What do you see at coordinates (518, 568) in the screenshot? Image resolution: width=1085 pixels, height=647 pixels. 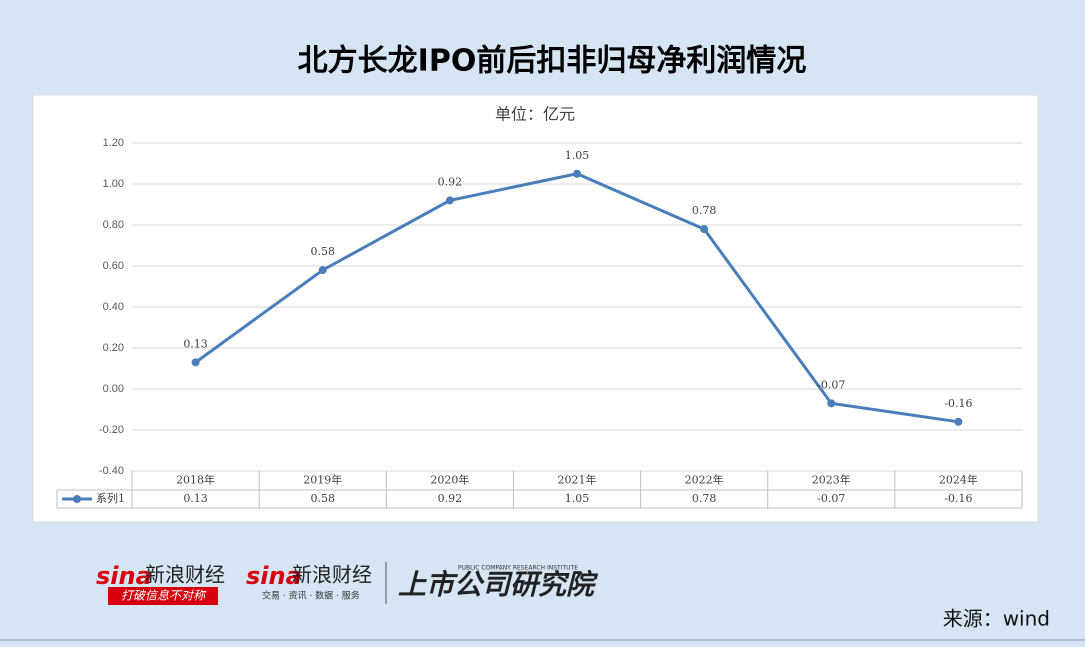 I see `institute-en: PUBLIC COMPANY RESEARCH INSTITUTE` at bounding box center [518, 568].